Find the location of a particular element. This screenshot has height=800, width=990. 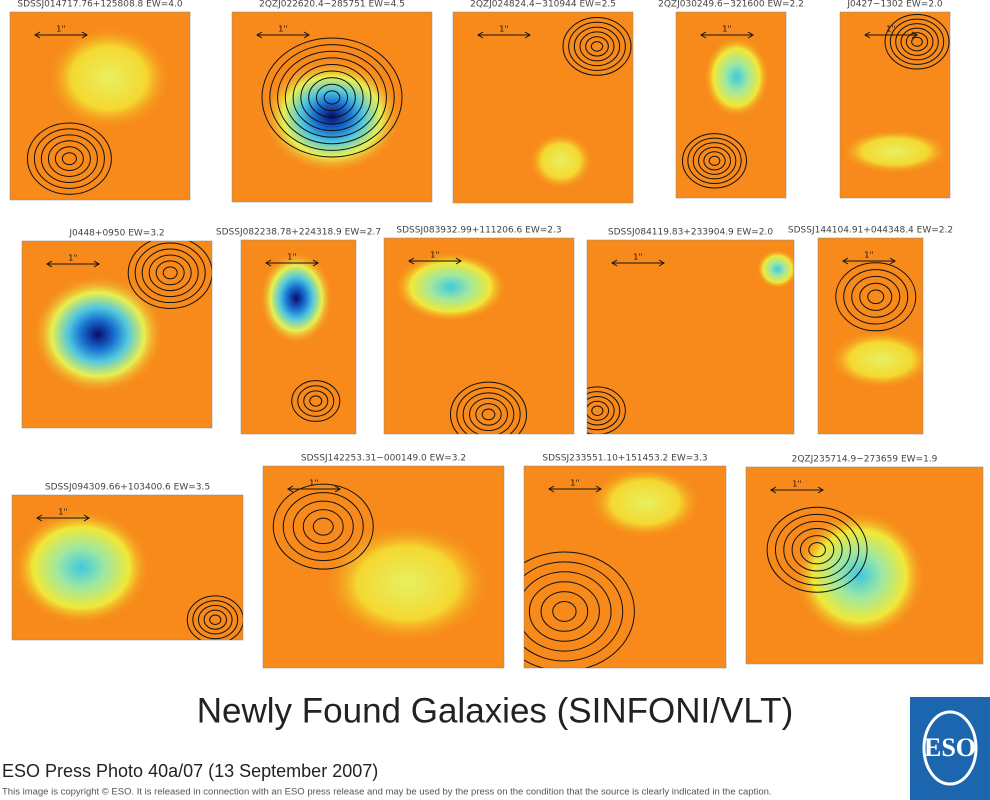

logo-text: ESO is located at coordinates (950, 747).